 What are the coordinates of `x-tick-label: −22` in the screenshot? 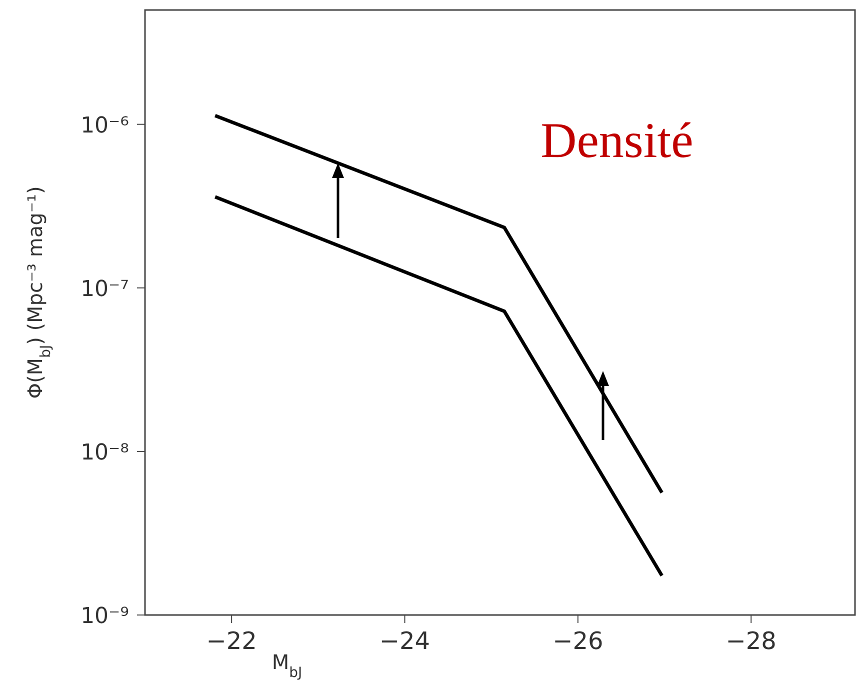 It's located at (231, 641).